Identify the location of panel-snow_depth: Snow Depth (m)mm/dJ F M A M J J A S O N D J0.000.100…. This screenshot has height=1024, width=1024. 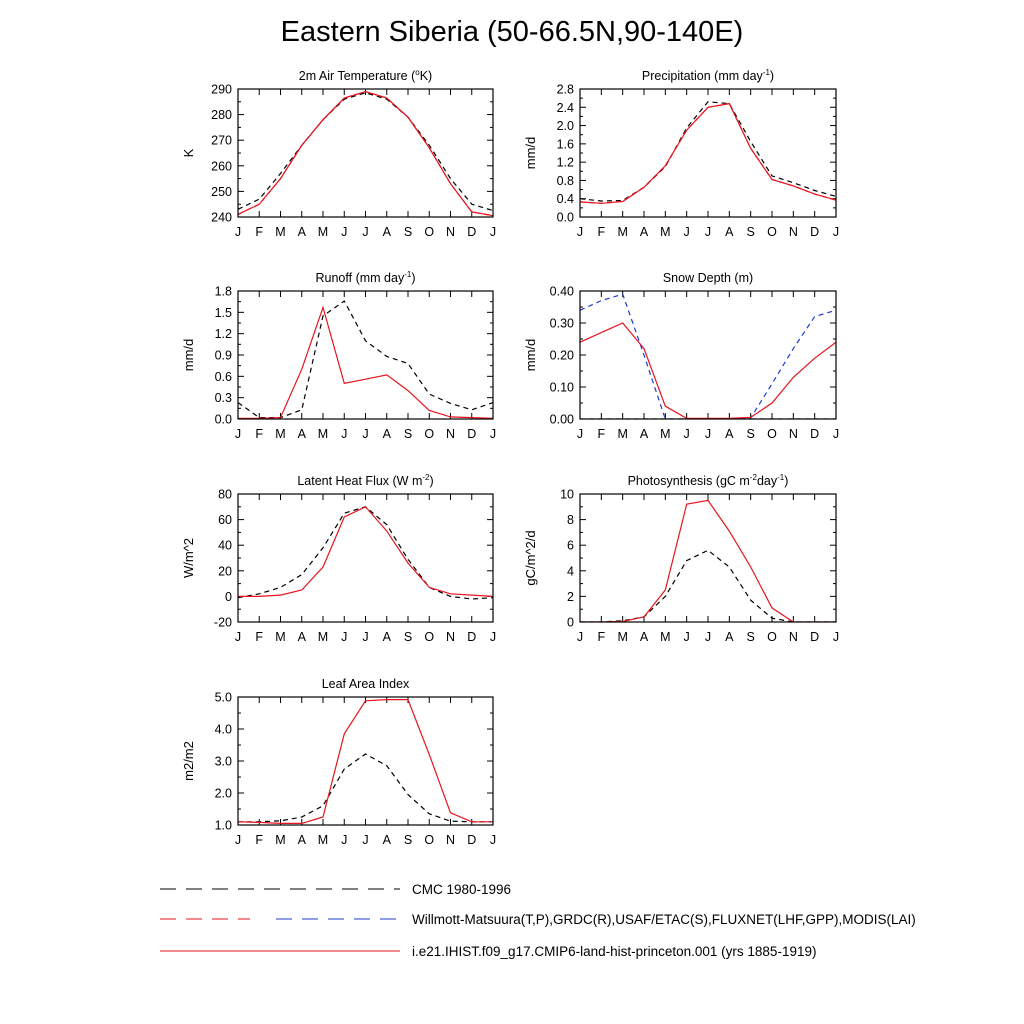
(681, 356).